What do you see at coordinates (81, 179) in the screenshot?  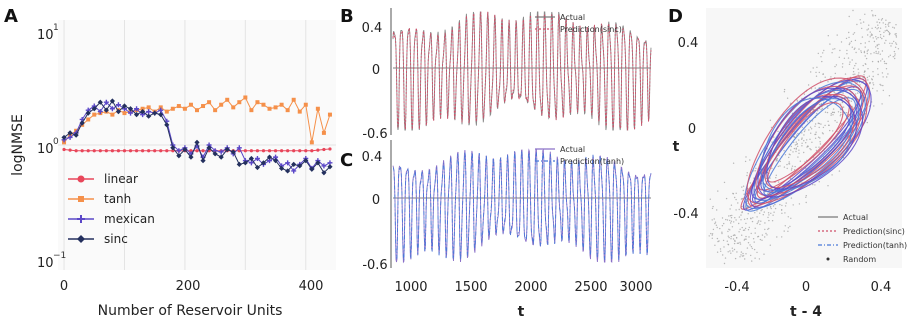 I see `legend-marker-linear` at bounding box center [81, 179].